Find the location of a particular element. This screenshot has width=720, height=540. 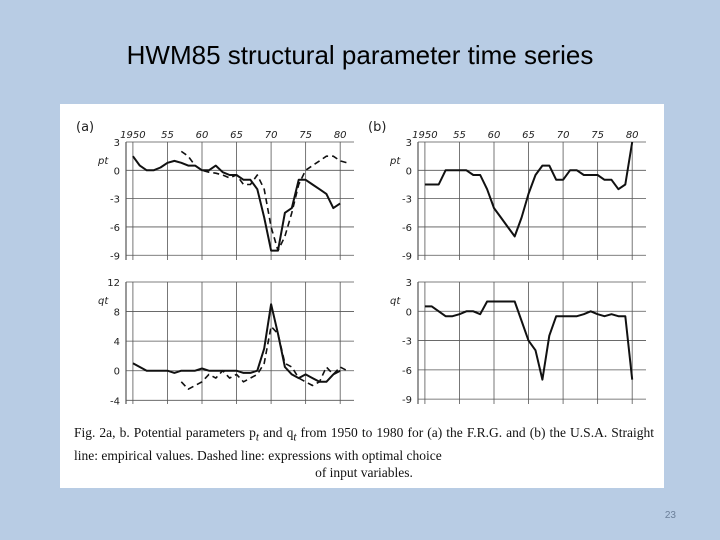

chart-3-ylabel: qt is located at coordinates (395, 301).